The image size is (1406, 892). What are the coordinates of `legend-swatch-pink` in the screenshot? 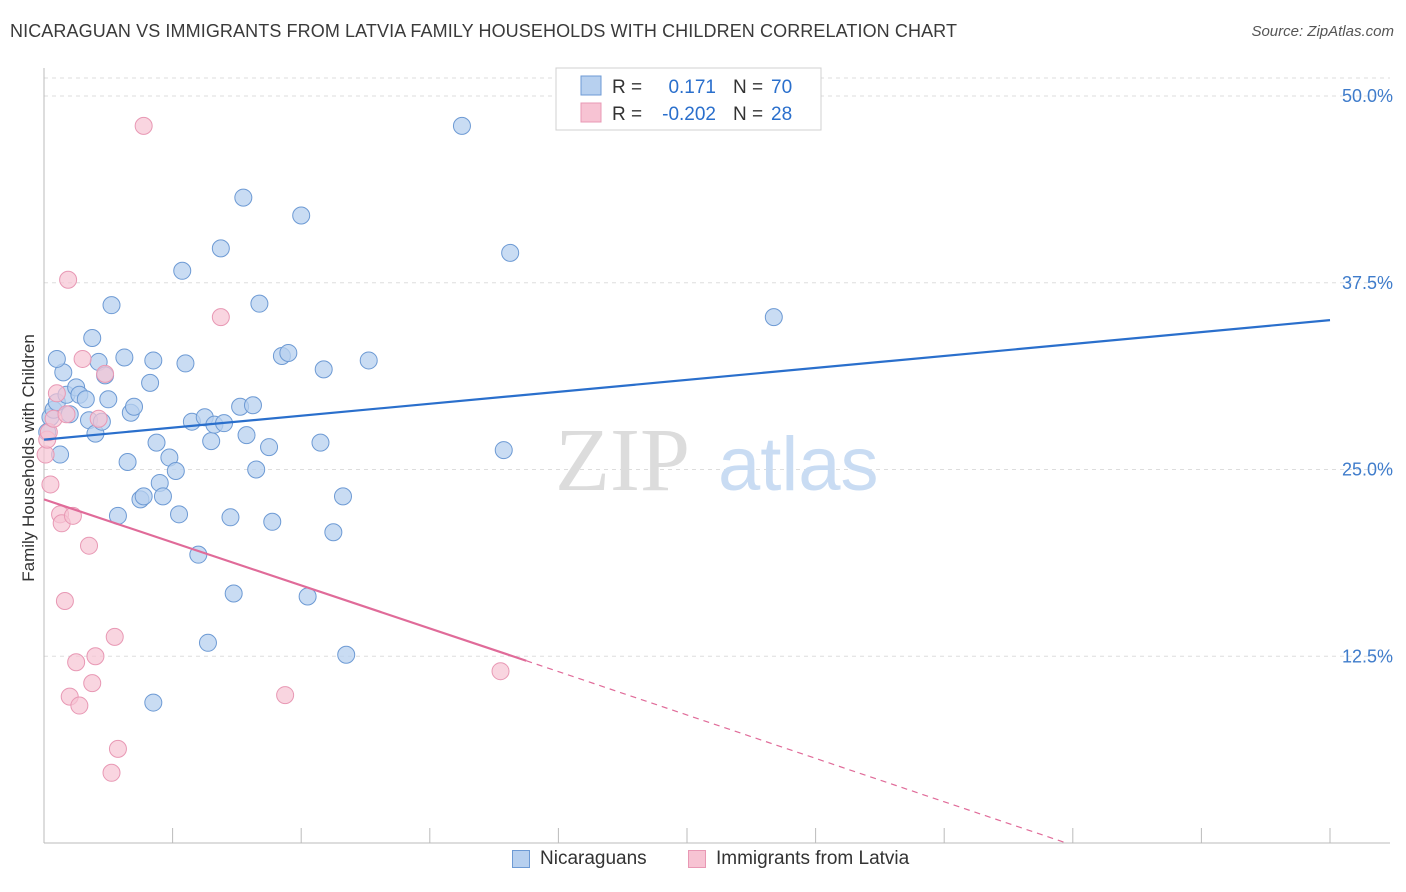 It's located at (591, 112).